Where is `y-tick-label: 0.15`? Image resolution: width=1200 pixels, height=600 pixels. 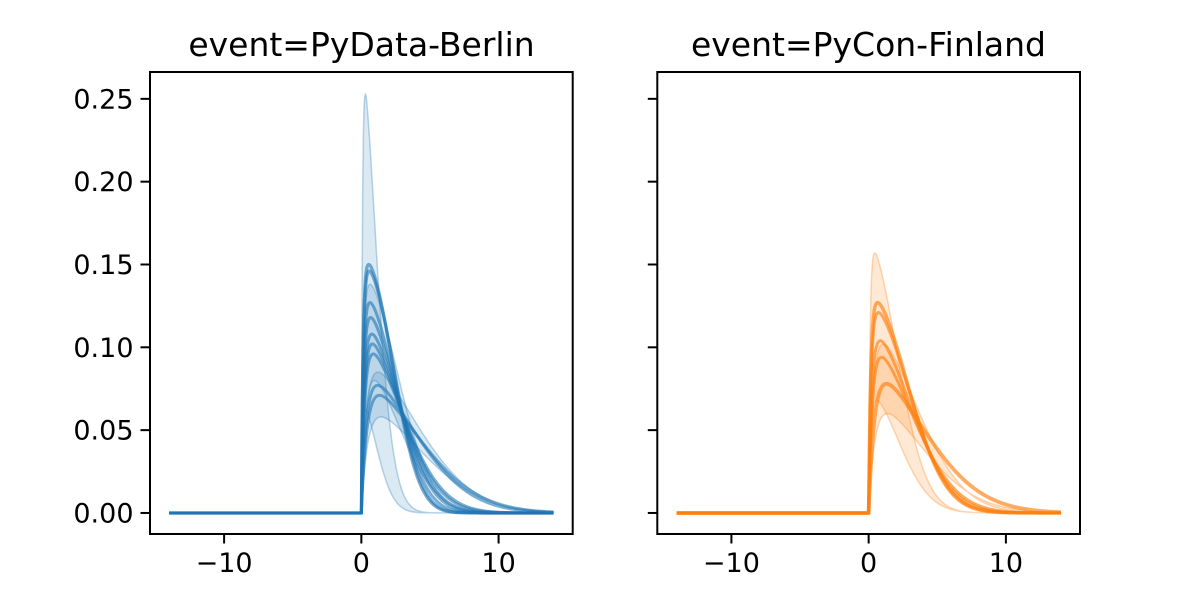 y-tick-label: 0.15 is located at coordinates (103, 265).